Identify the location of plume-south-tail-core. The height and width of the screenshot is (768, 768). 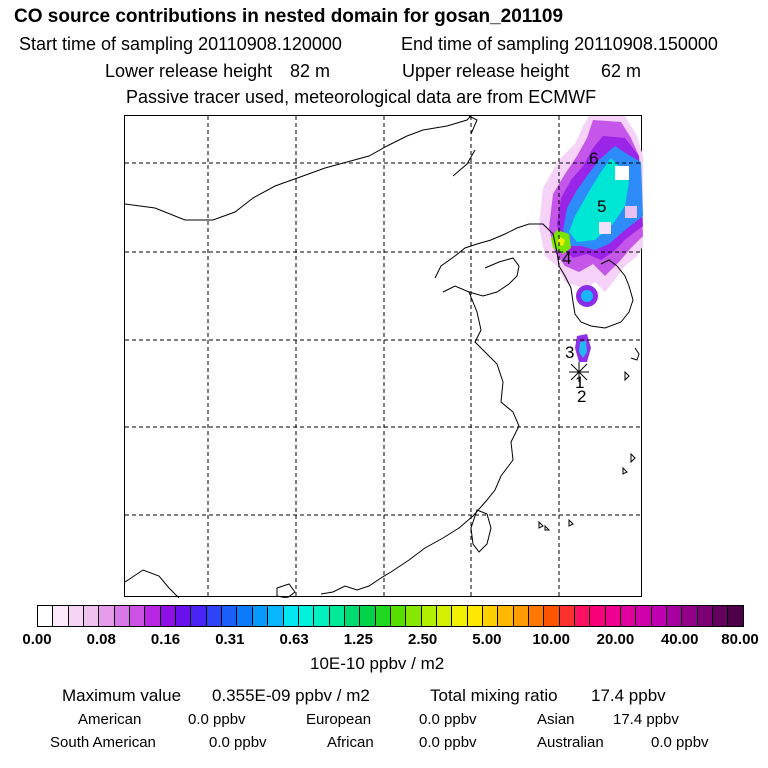
(583, 349).